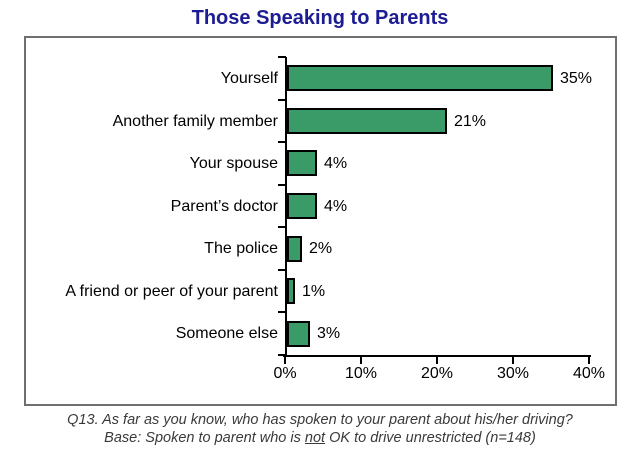 The image size is (640, 464). Describe the element at coordinates (224, 206) in the screenshot. I see `category-label: Parent’s doctor` at that location.